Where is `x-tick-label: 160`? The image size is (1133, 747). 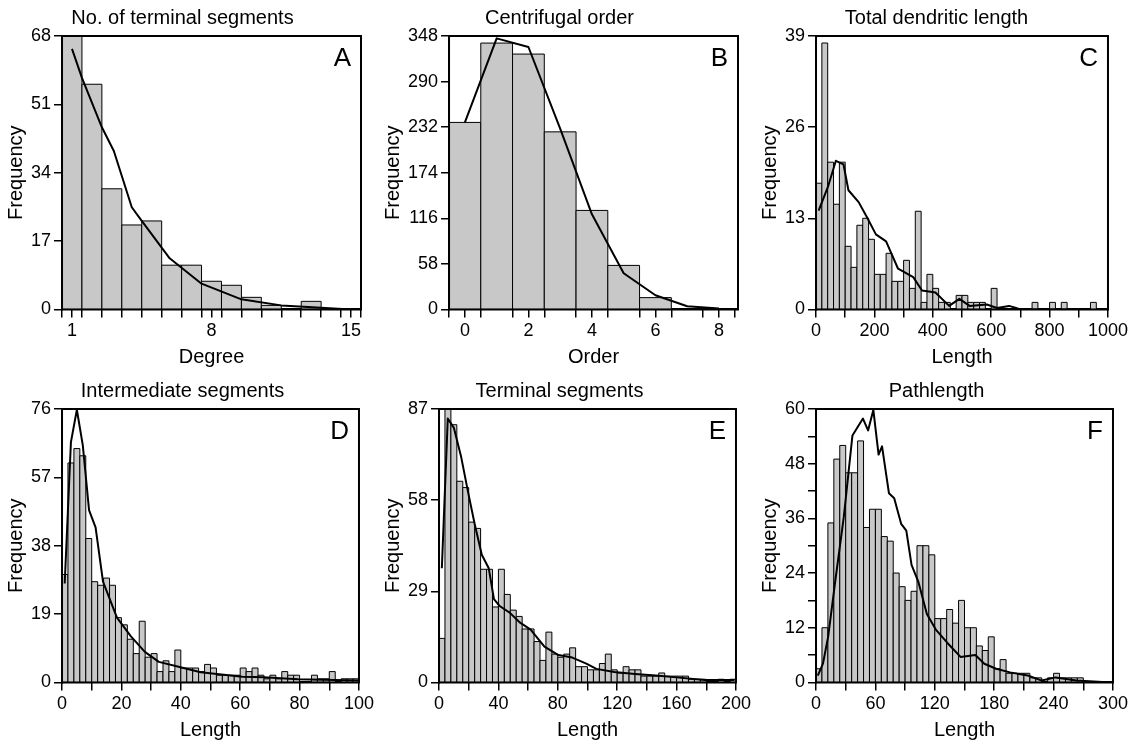 x-tick-label: 160 is located at coordinates (676, 703).